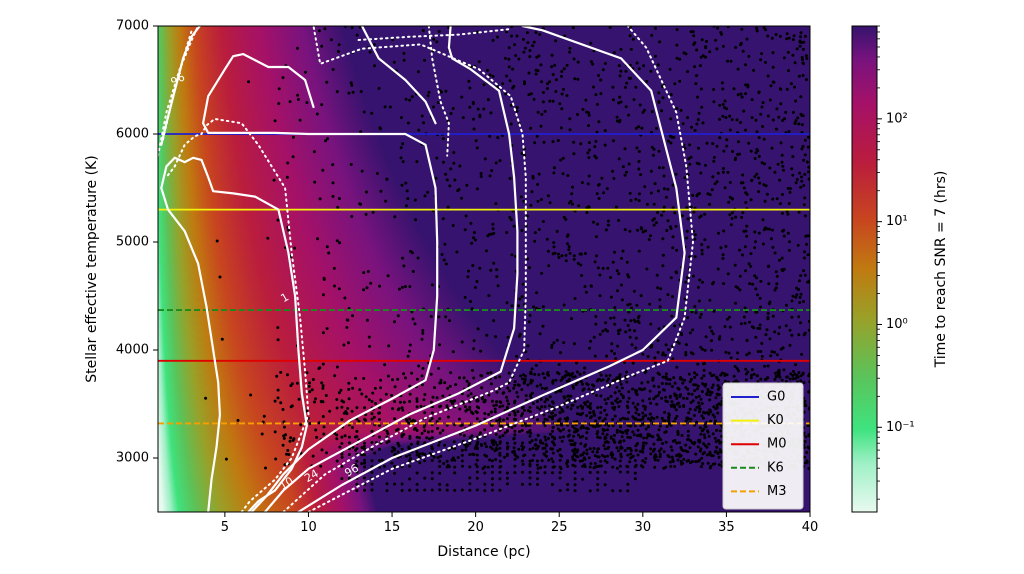 This screenshot has width=1024, height=574. Describe the element at coordinates (483, 552) in the screenshot. I see `x-axis-label: Distance (pc)` at that location.